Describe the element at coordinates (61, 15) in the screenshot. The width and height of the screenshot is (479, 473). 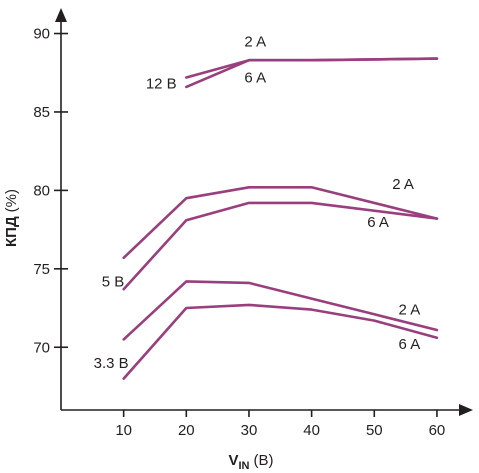
I see `y-axis-arrow` at that location.